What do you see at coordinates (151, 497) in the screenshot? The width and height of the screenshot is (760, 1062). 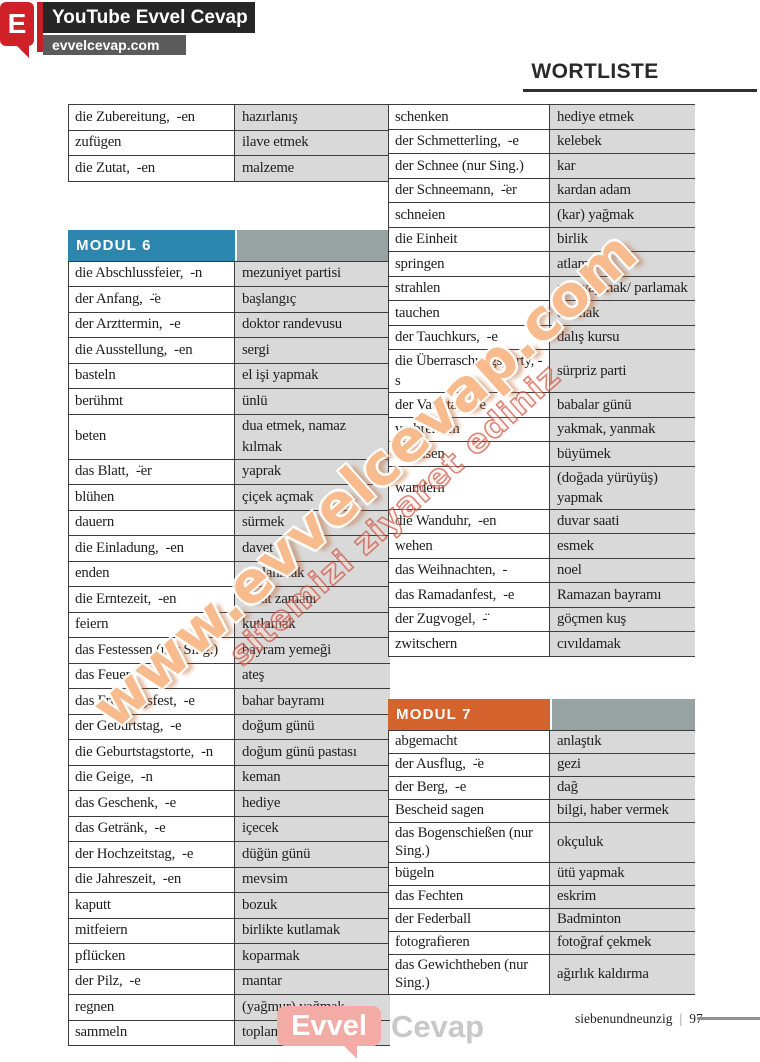 I see `german-term: blühen` at bounding box center [151, 497].